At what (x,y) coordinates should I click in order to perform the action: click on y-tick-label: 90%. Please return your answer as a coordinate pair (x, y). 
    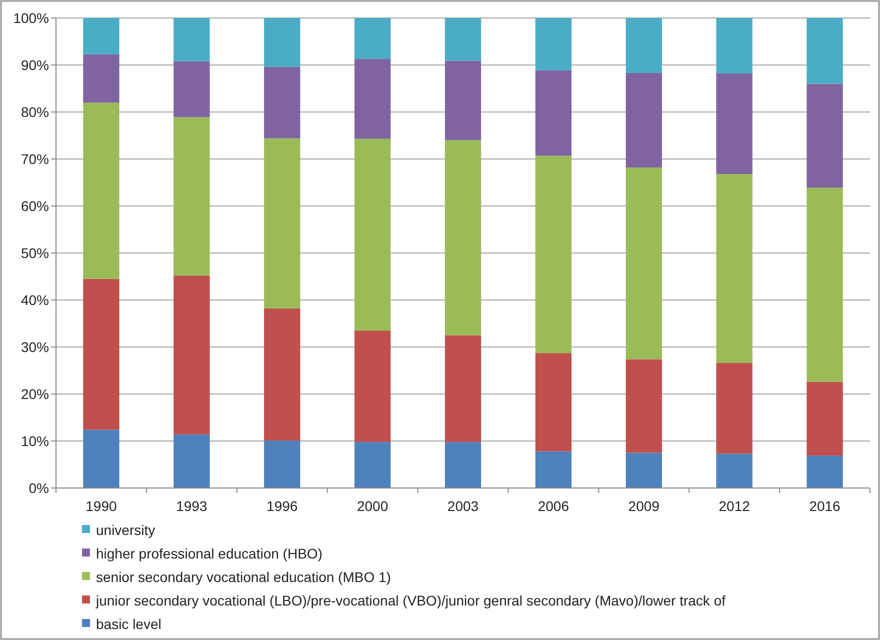
    Looking at the image, I should click on (34, 64).